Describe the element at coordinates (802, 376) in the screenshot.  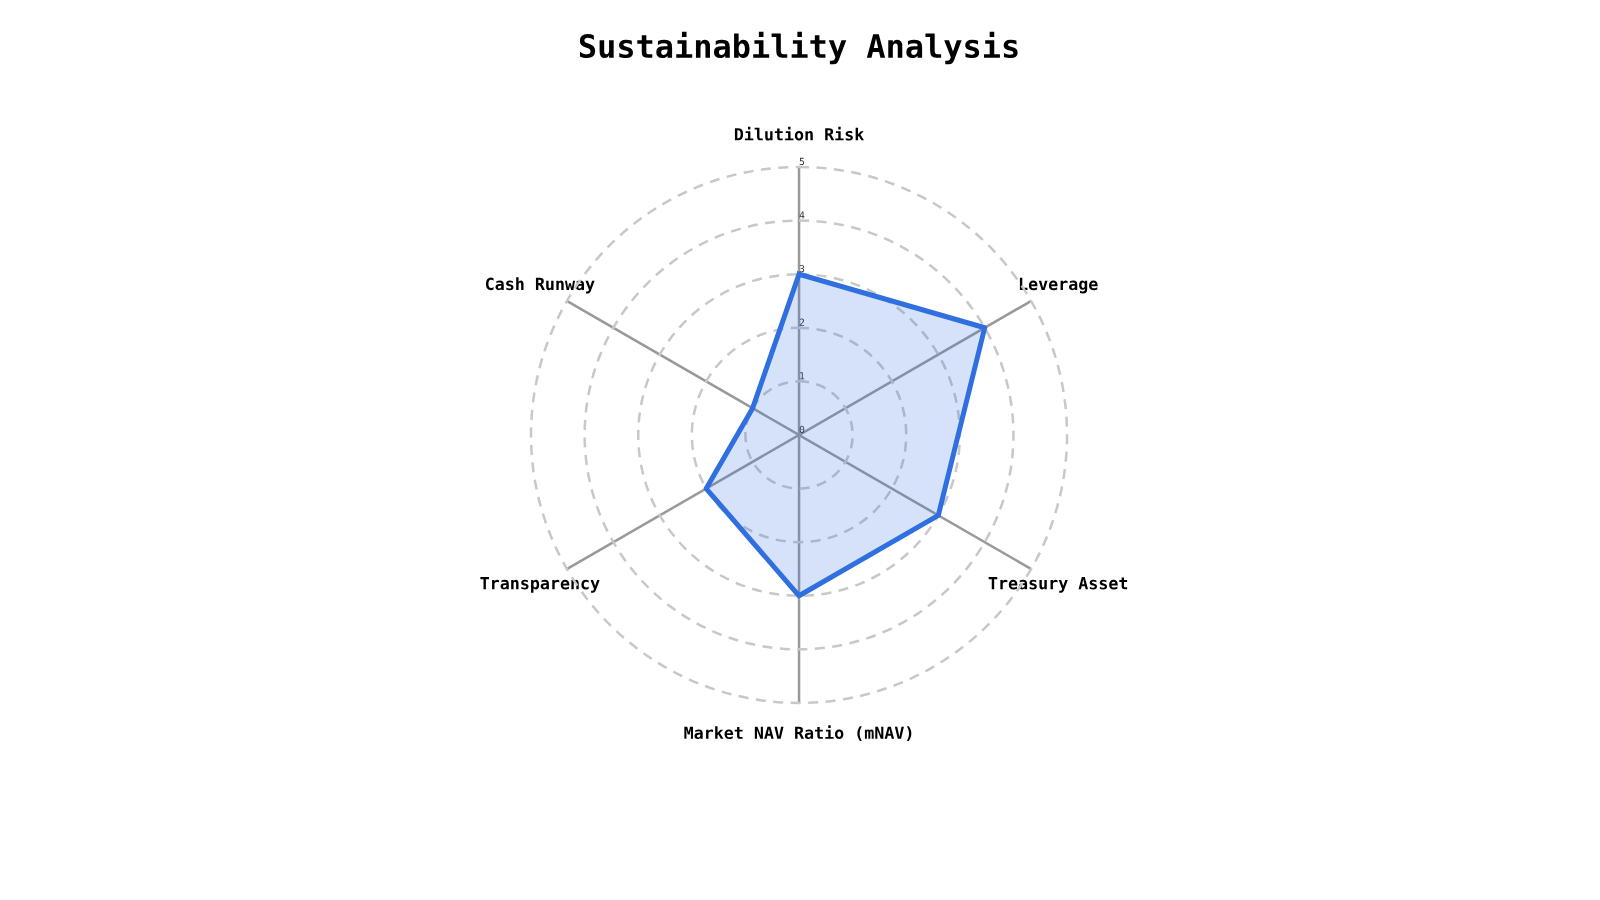
I see `y-tick-label: 1` at that location.